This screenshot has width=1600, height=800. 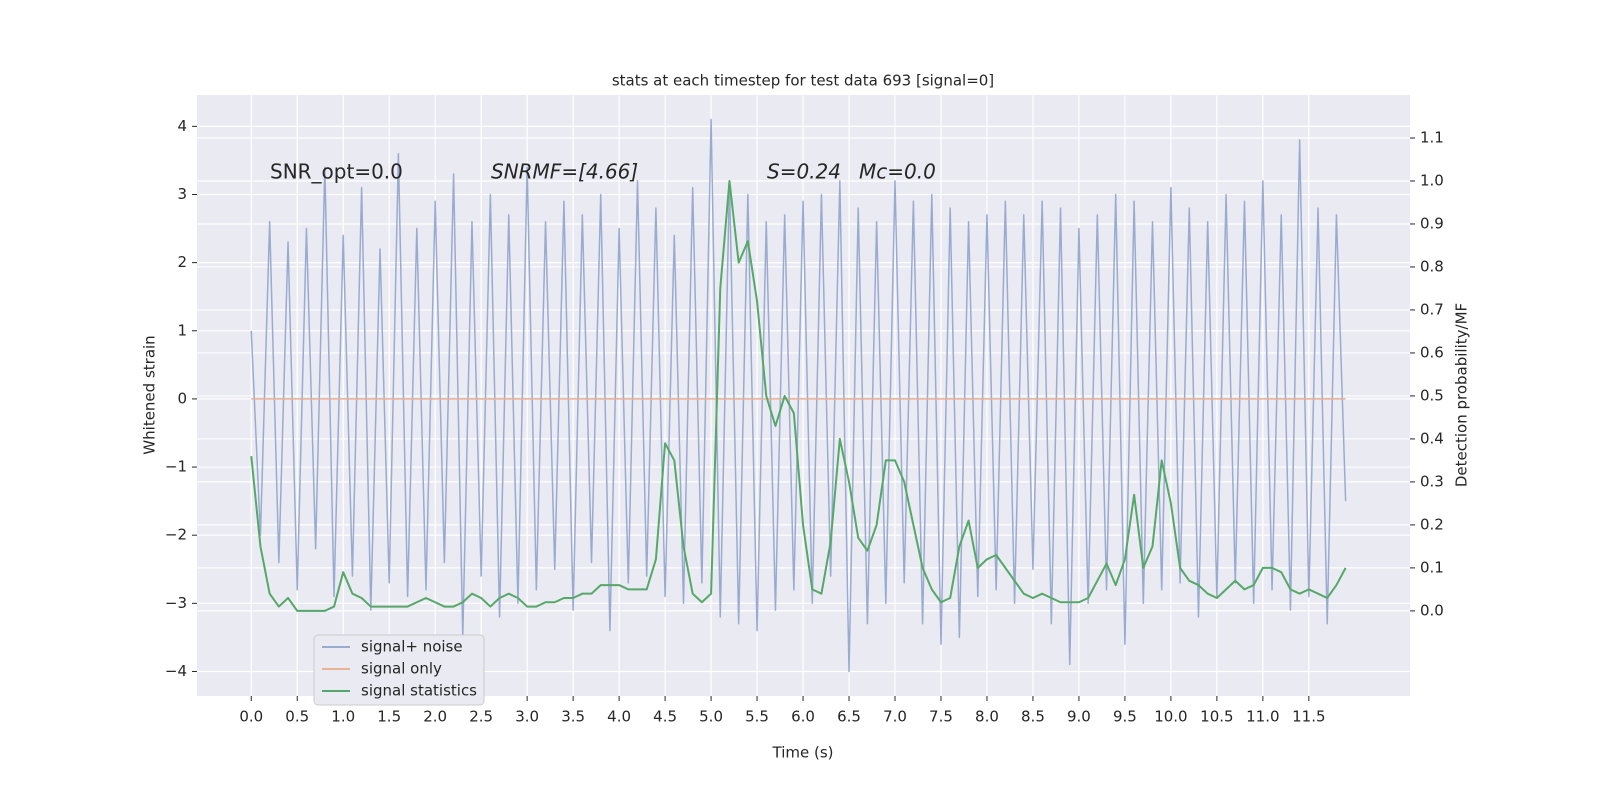 What do you see at coordinates (389, 717) in the screenshot?
I see `x-tick-label: 1.5` at bounding box center [389, 717].